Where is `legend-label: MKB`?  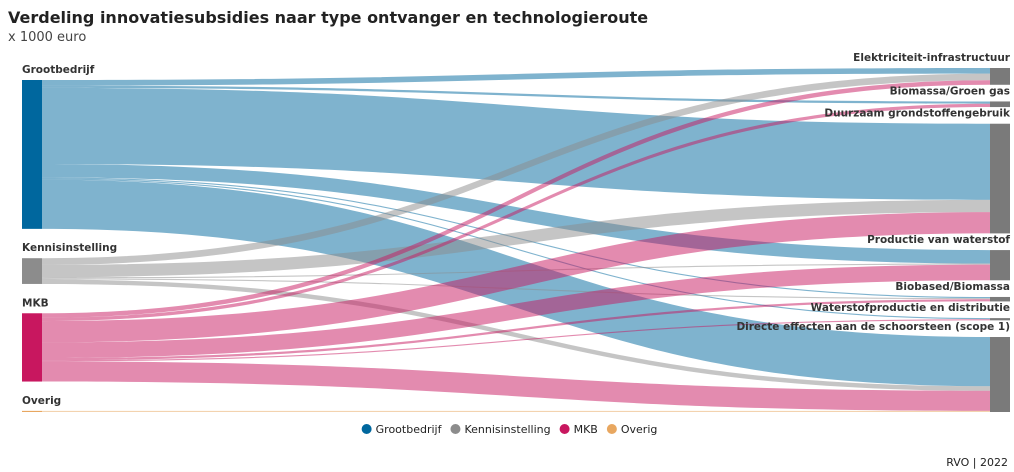 legend-label: MKB is located at coordinates (586, 429).